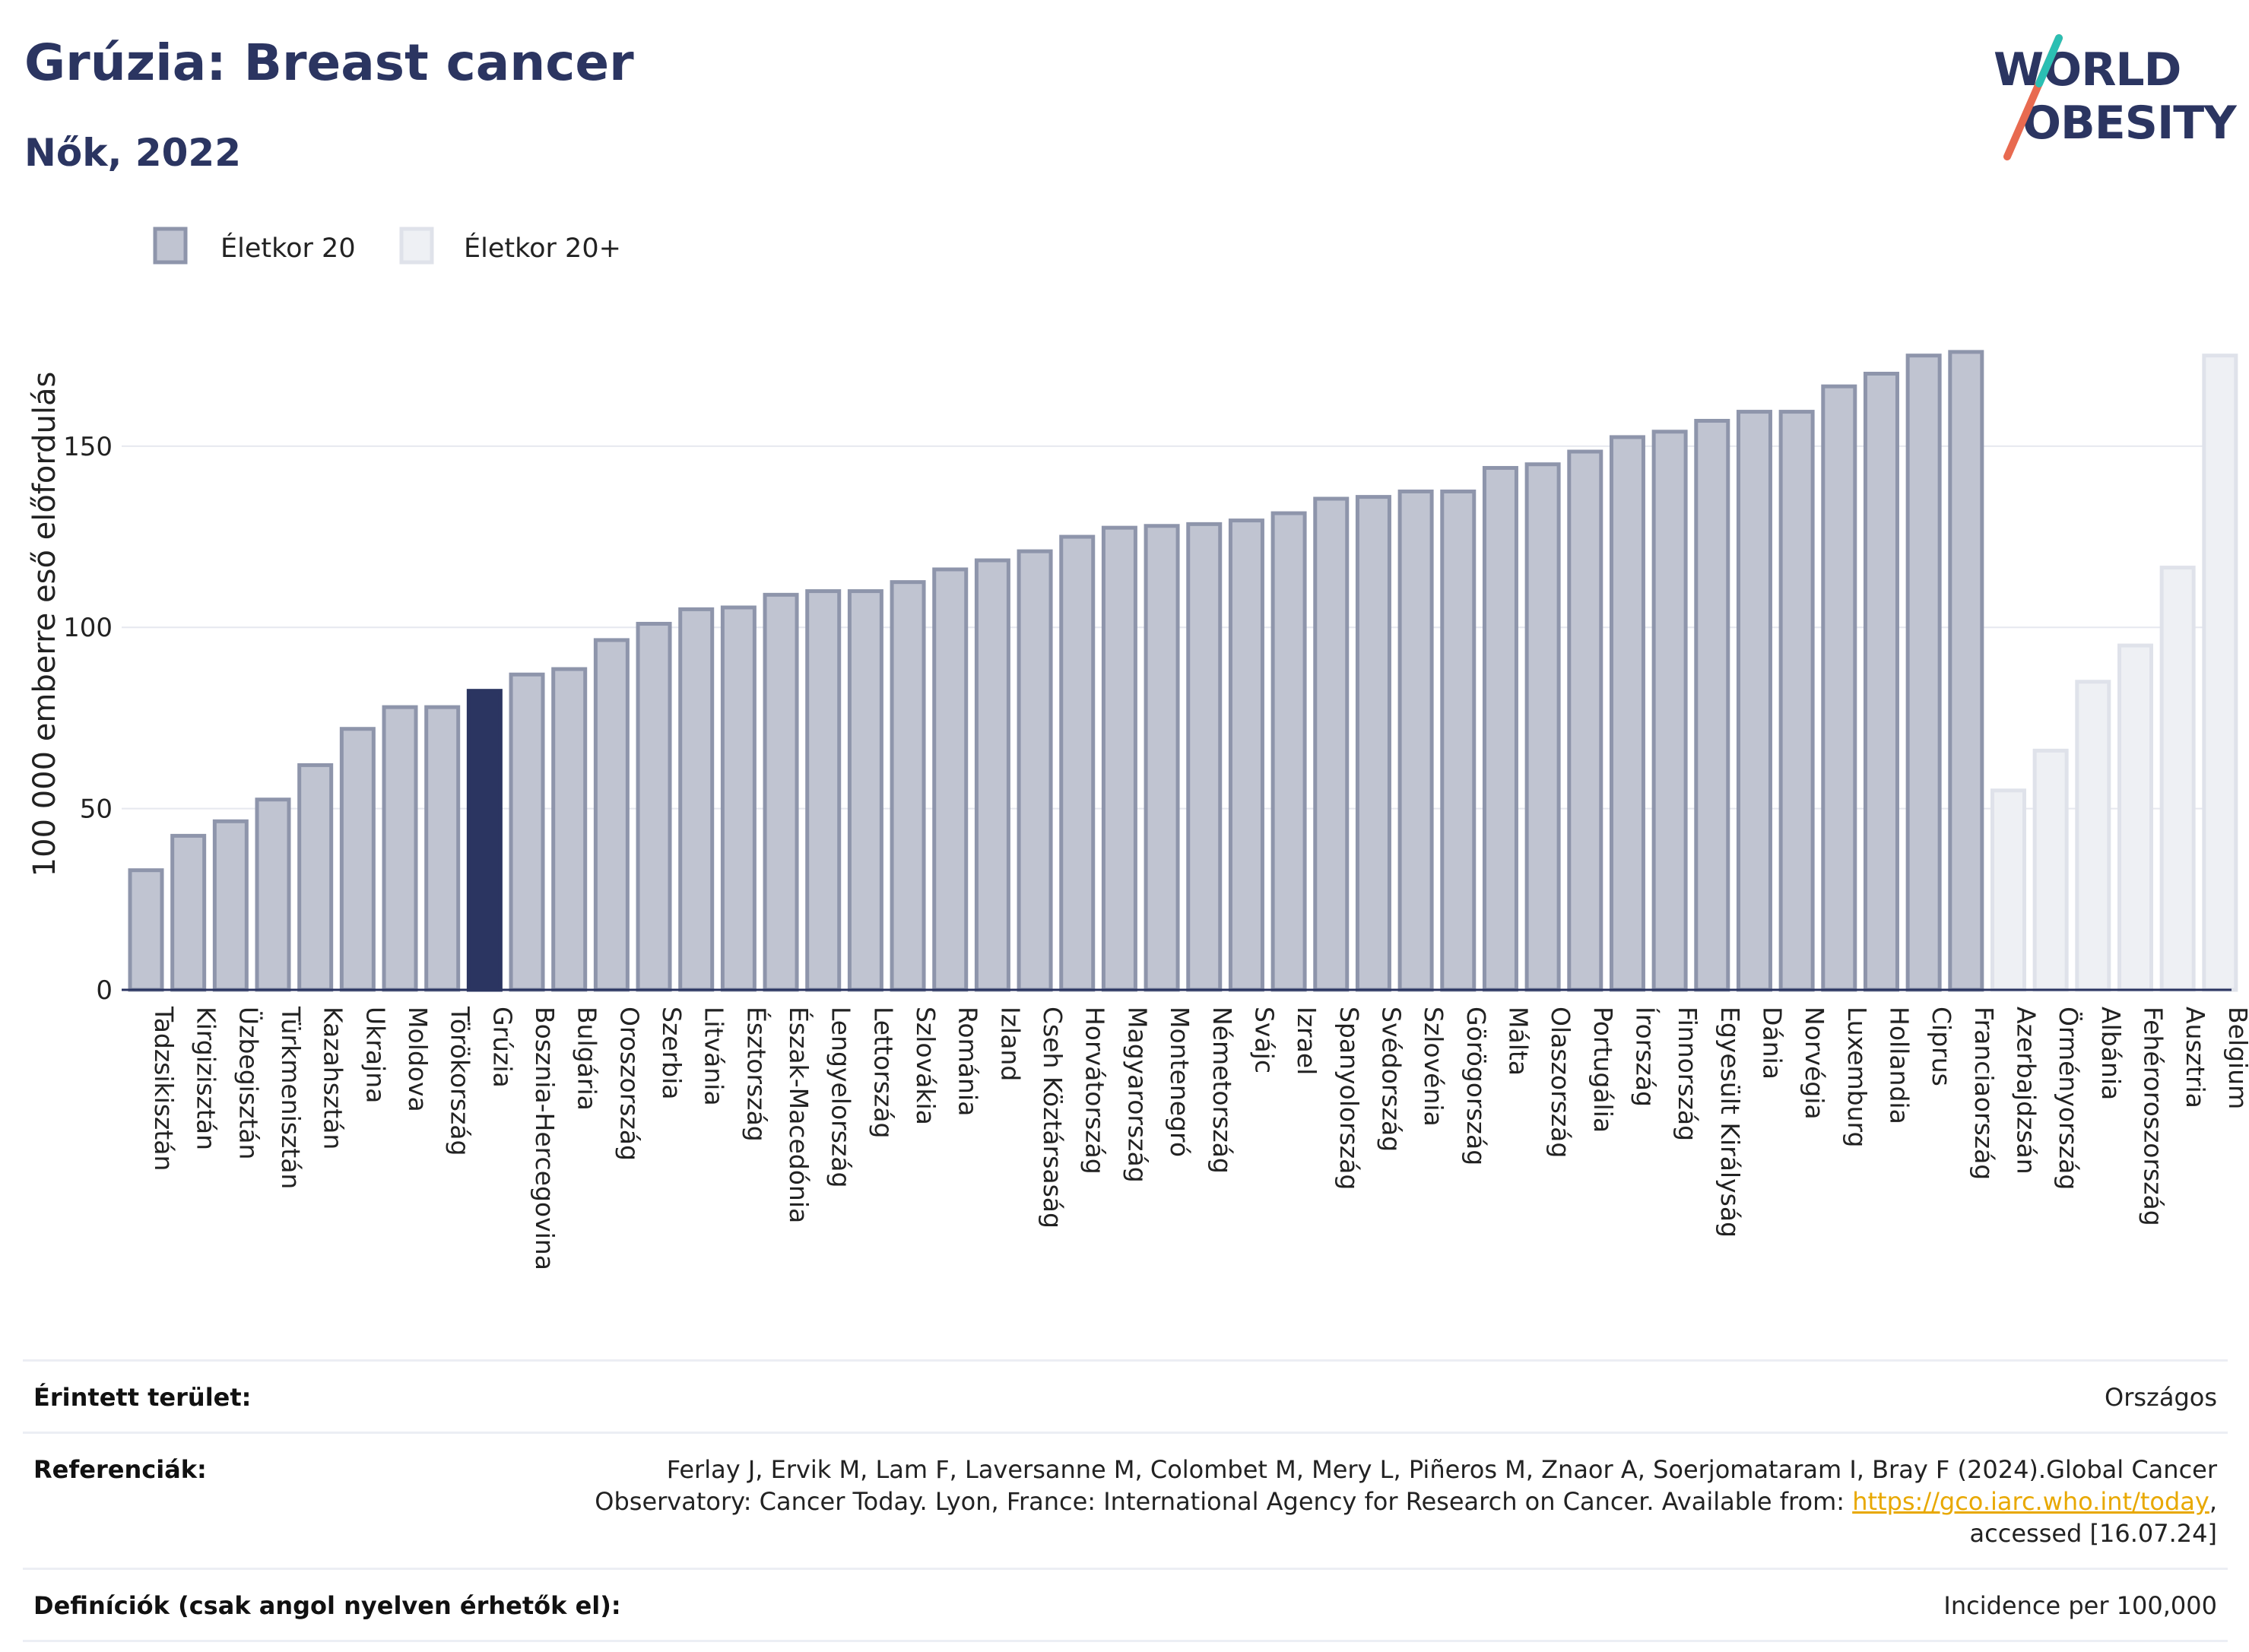  Describe the element at coordinates (375, 1055) in the screenshot. I see `x-tick-label: Ukrajna` at that location.